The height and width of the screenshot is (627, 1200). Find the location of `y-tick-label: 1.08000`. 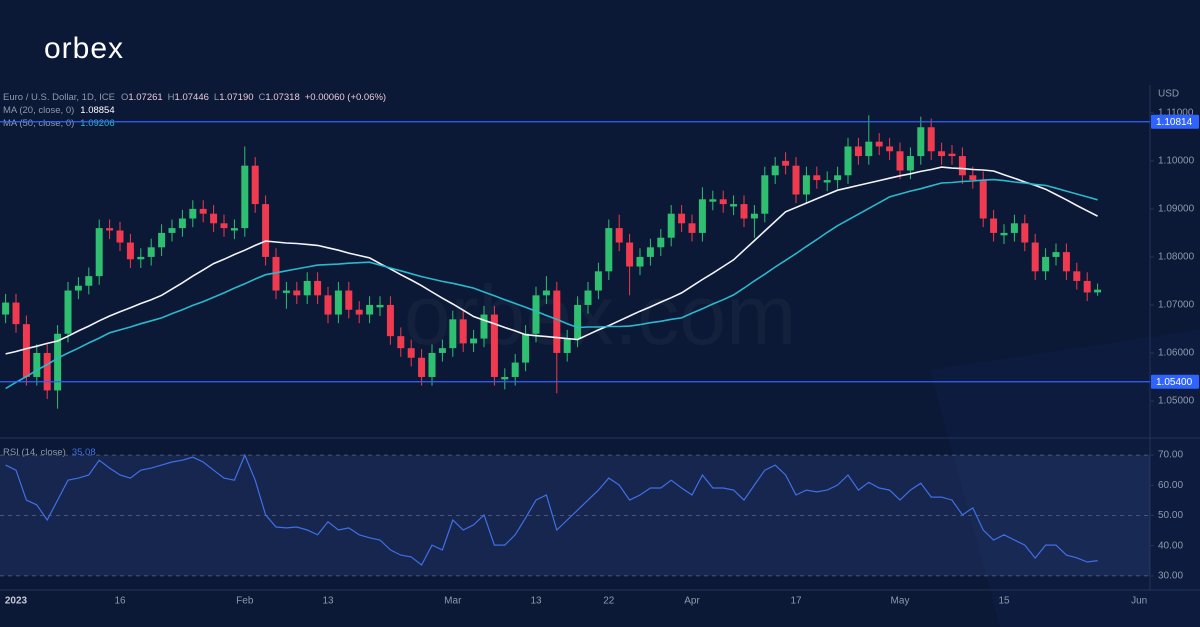

y-tick-label: 1.08000 is located at coordinates (1176, 257).